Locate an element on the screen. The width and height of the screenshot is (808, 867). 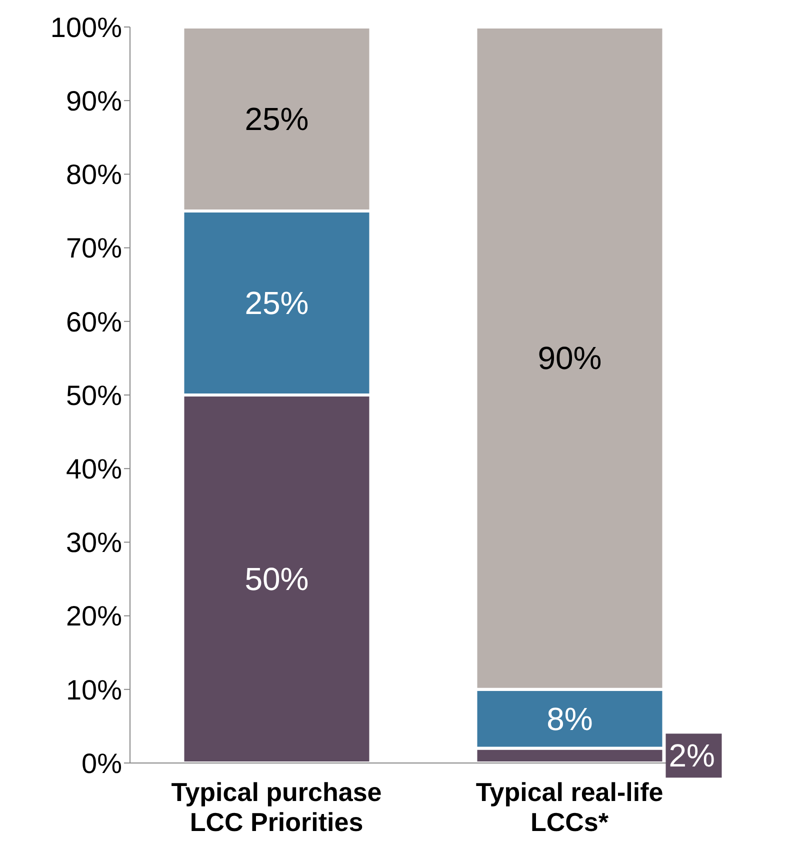
x-tick-label: Typical purchase LCC Priorities is located at coordinates (276, 807).